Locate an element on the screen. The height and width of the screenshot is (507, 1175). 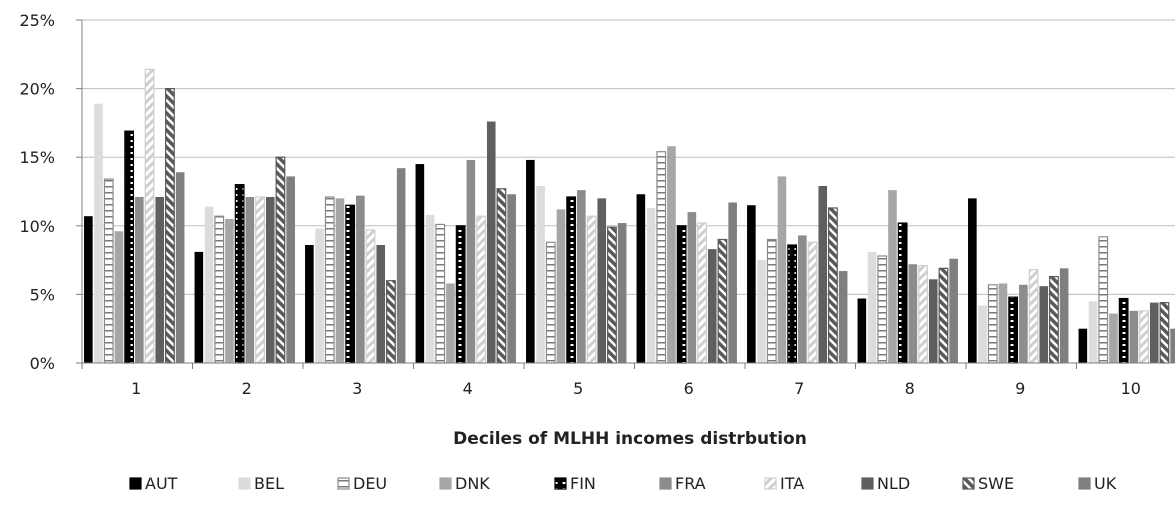
legend-swatch-swe is located at coordinates (968, 483).